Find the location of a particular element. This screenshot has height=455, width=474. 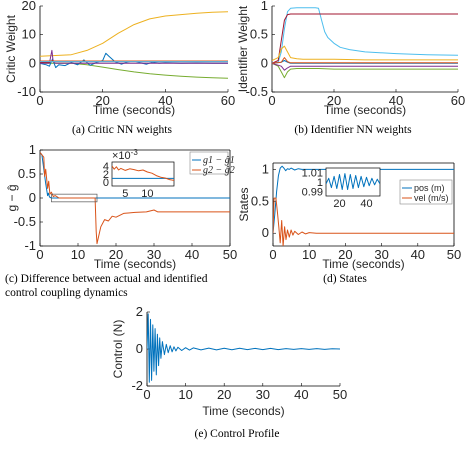

y-tick-label: -1 is located at coordinates (30, 245).